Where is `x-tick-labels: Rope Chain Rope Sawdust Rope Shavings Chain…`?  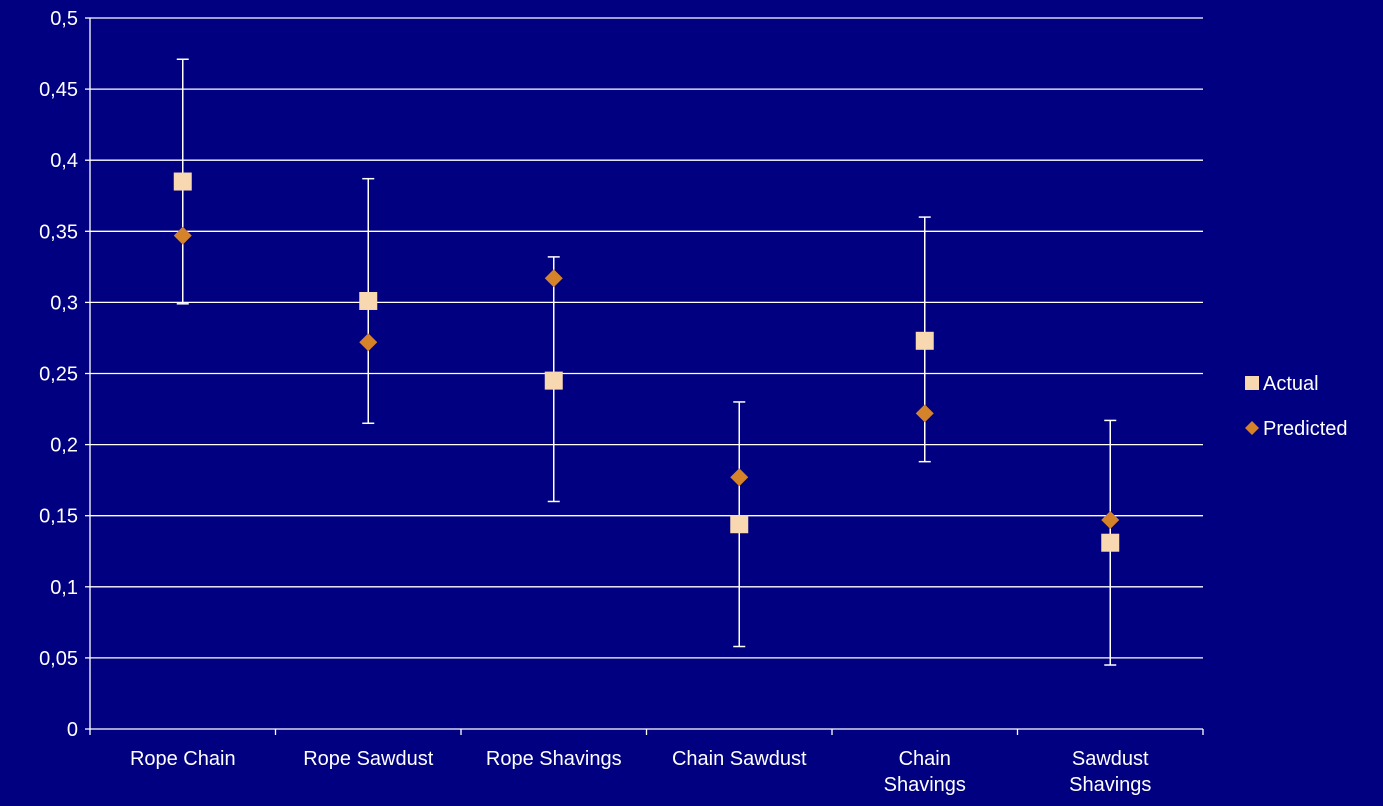
x-tick-labels: Rope Chain Rope Sawdust Rope Shavings Chain… is located at coordinates (640, 772).